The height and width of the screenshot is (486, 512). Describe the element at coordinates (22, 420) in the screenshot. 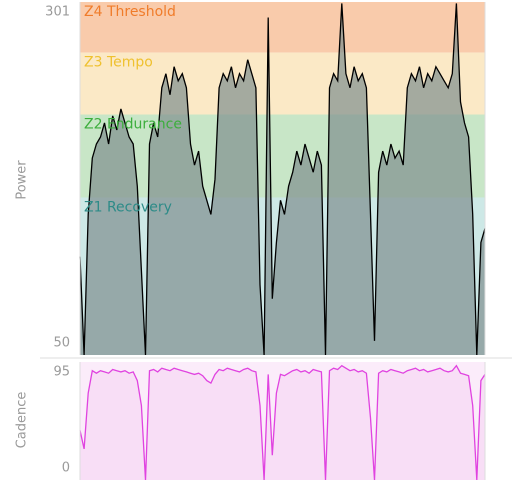

I see `y-axis-title: Cadence` at that location.